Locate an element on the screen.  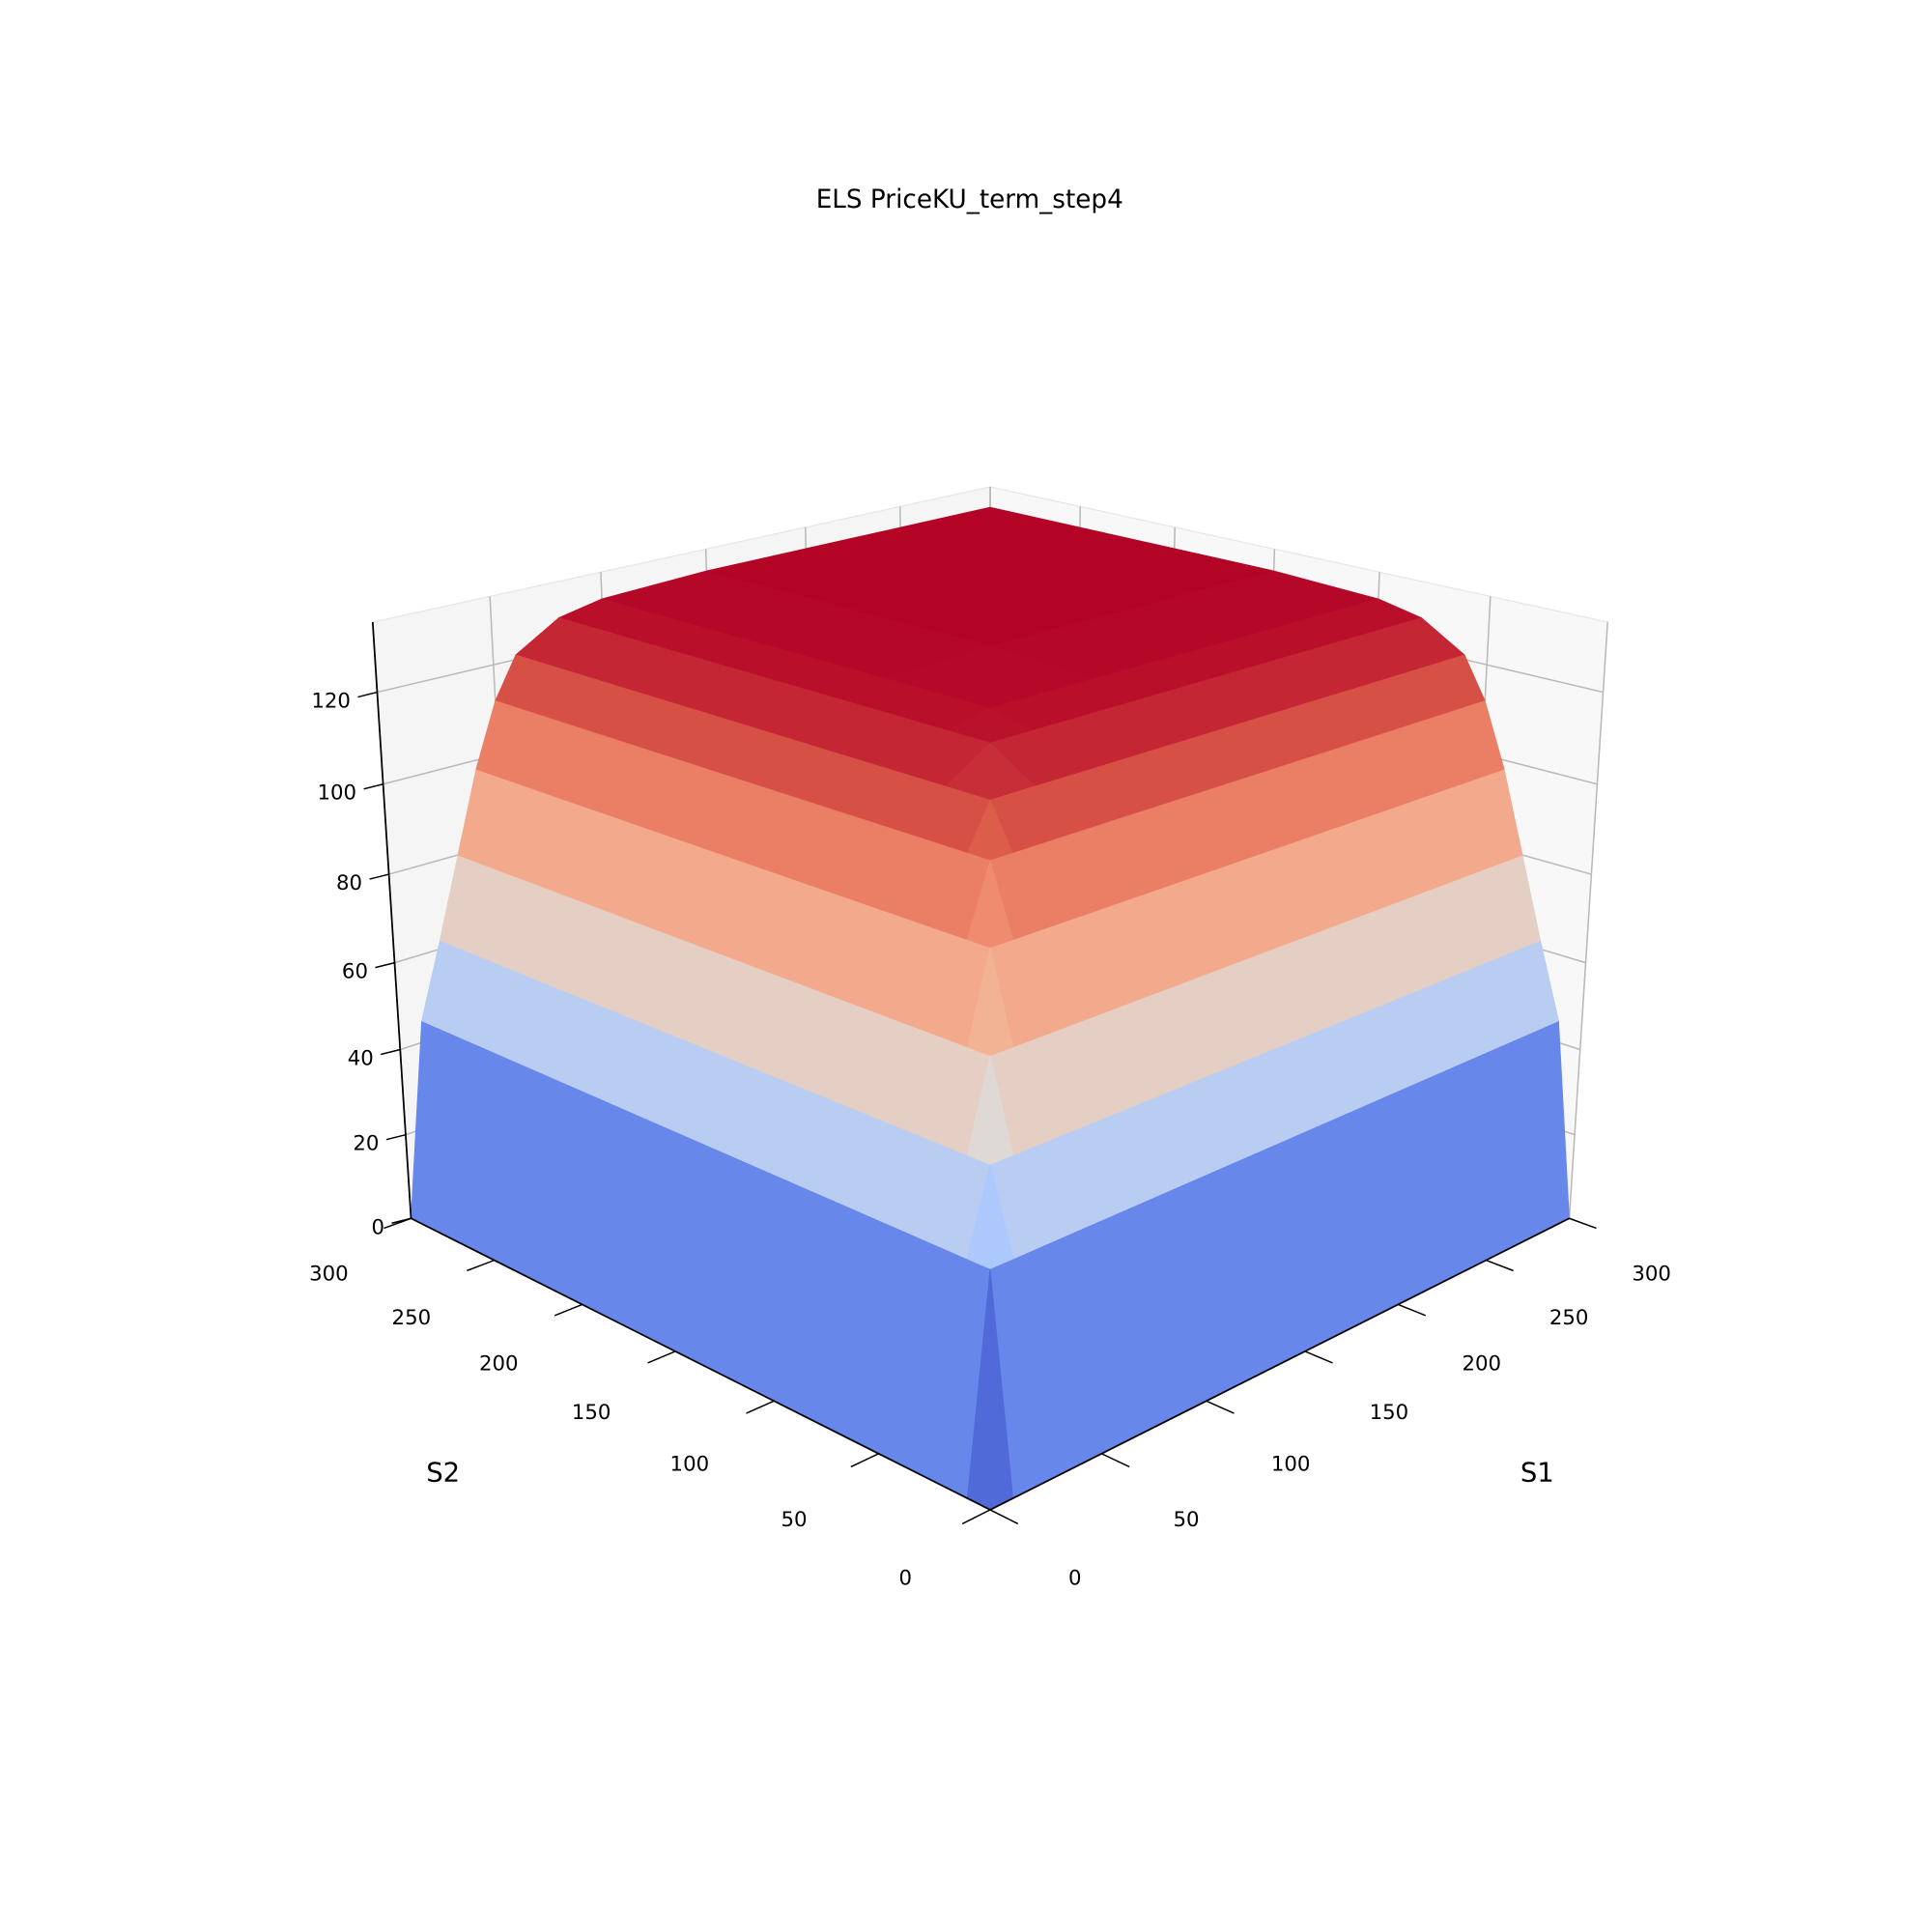
z-tick-label: 120 is located at coordinates (331, 702).